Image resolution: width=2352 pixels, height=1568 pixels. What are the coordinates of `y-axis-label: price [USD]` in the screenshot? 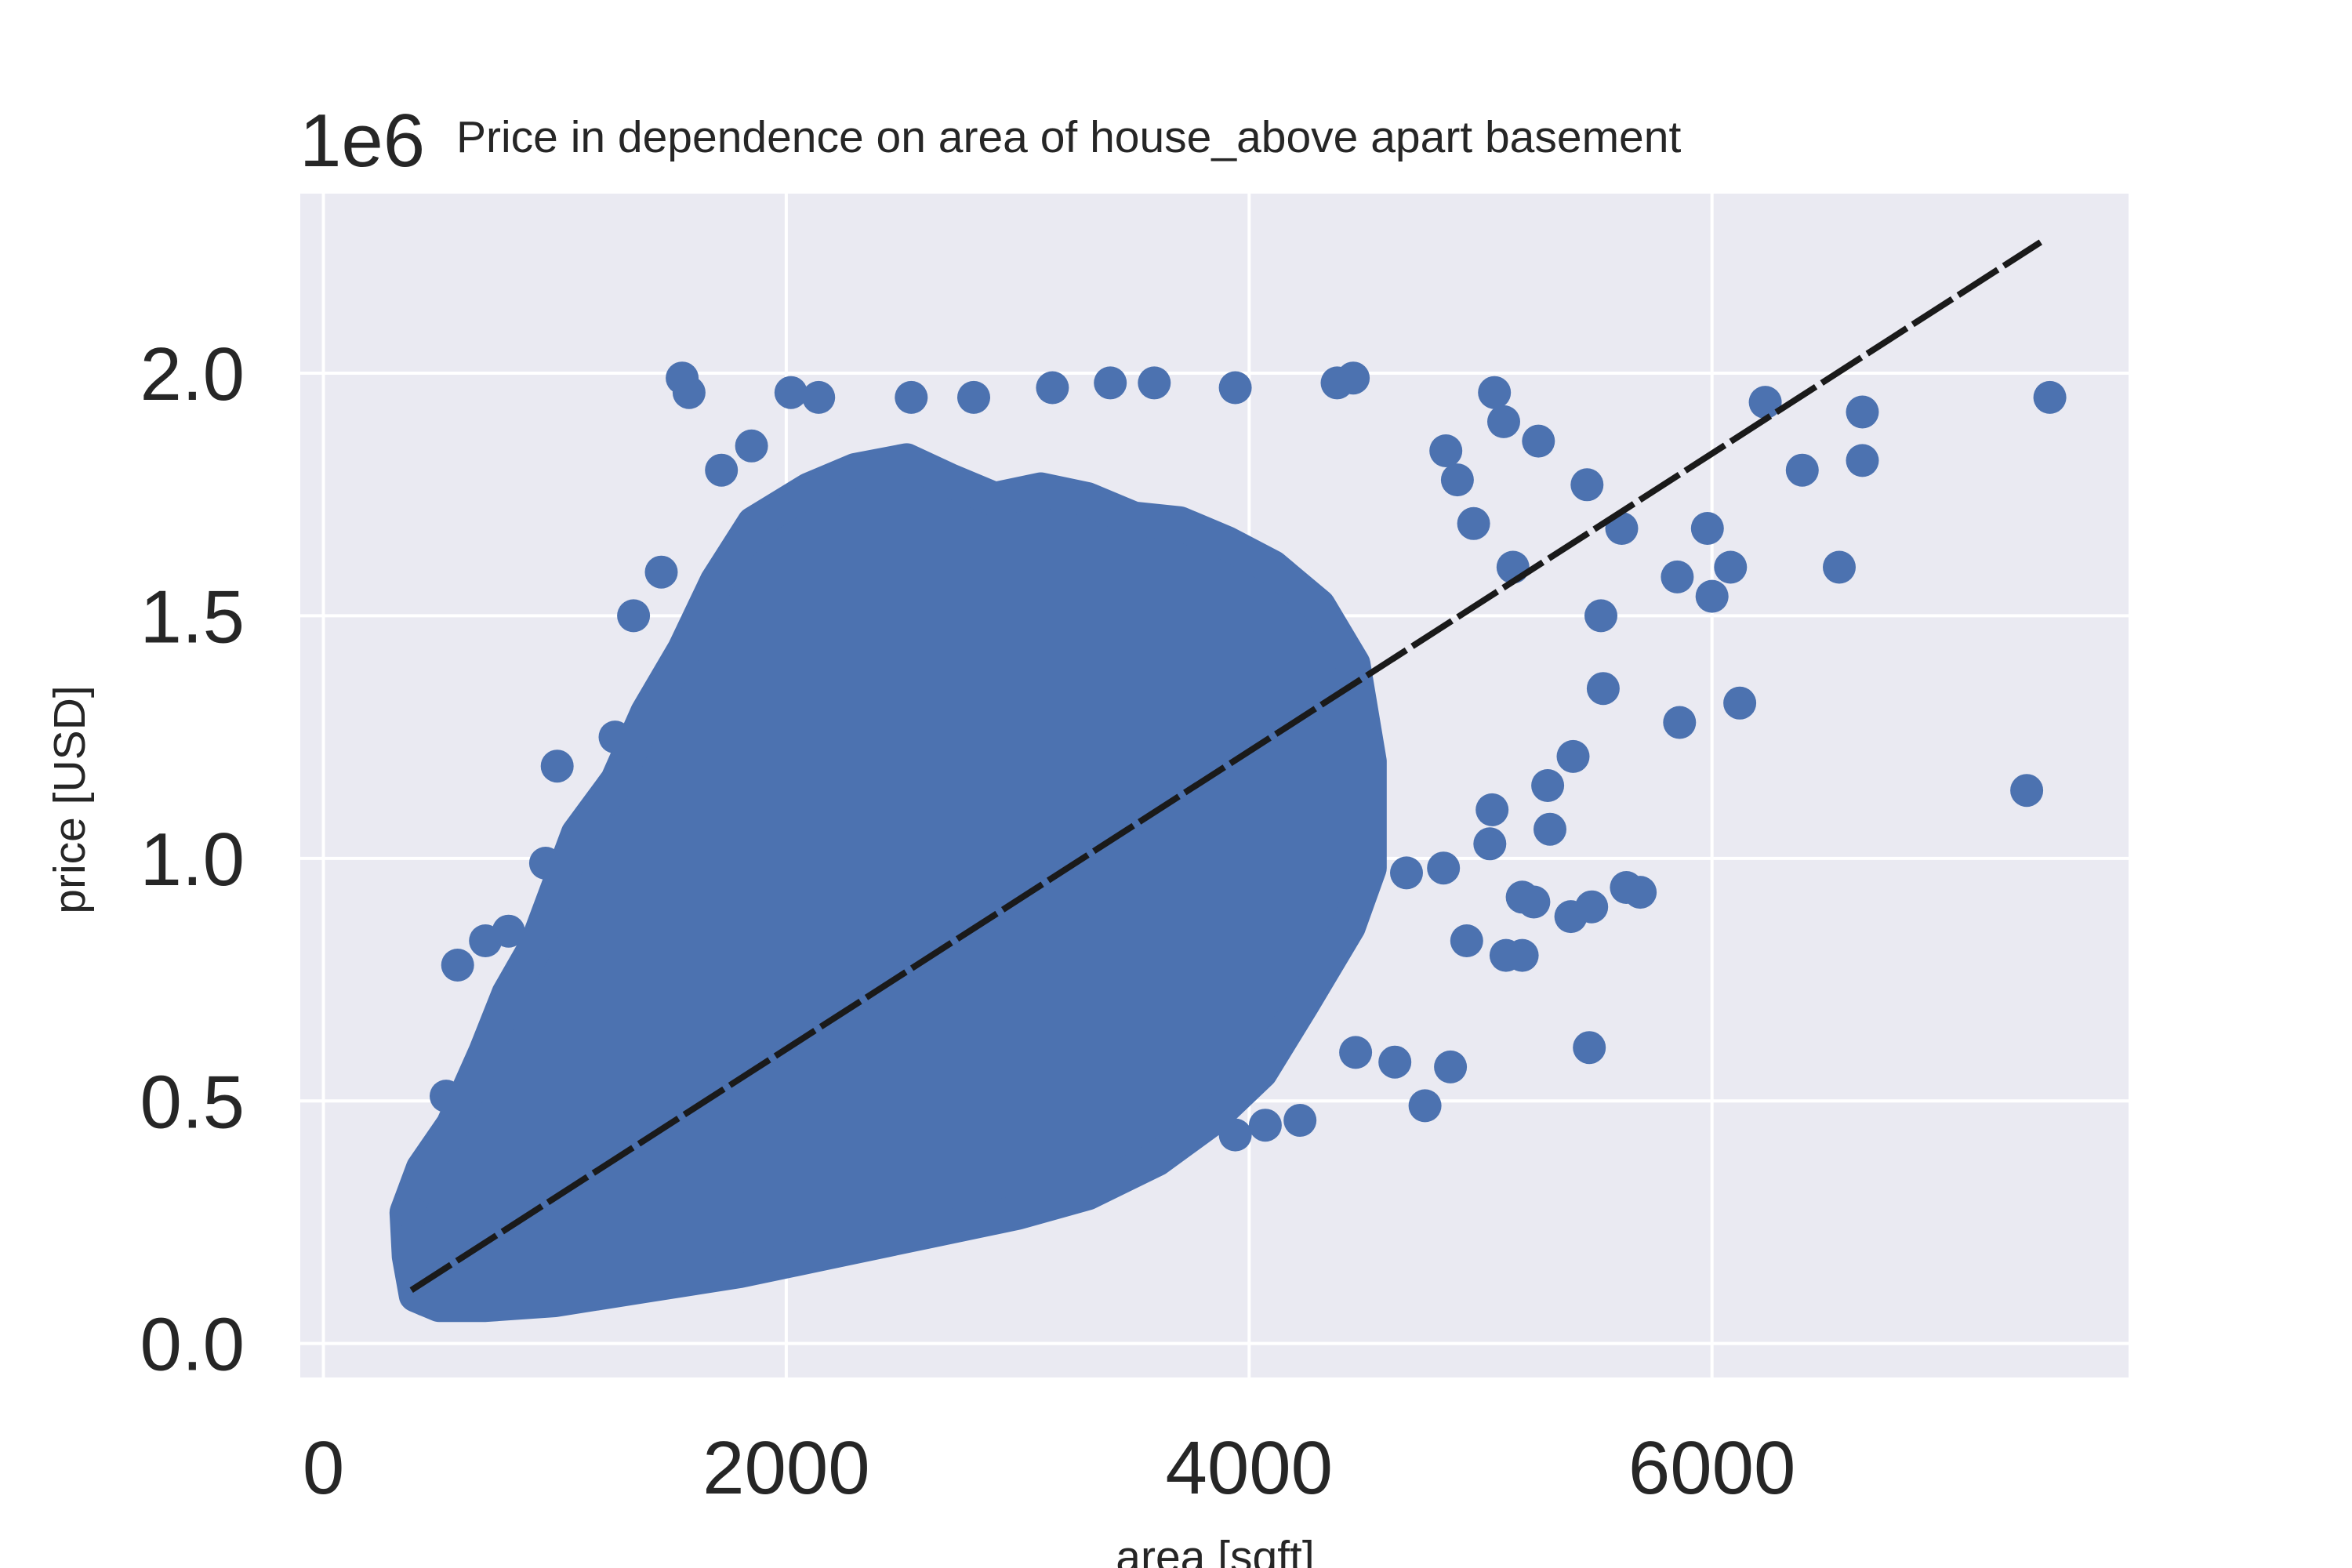 It's located at (70, 799).